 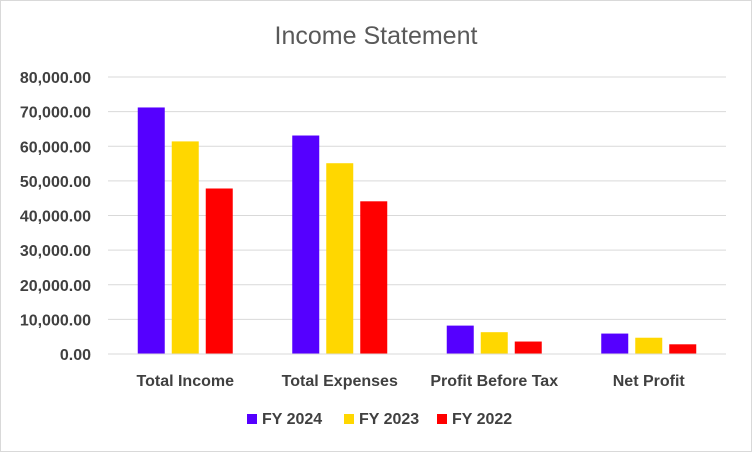 I want to click on legend-label: FY 2022, so click(x=482, y=419).